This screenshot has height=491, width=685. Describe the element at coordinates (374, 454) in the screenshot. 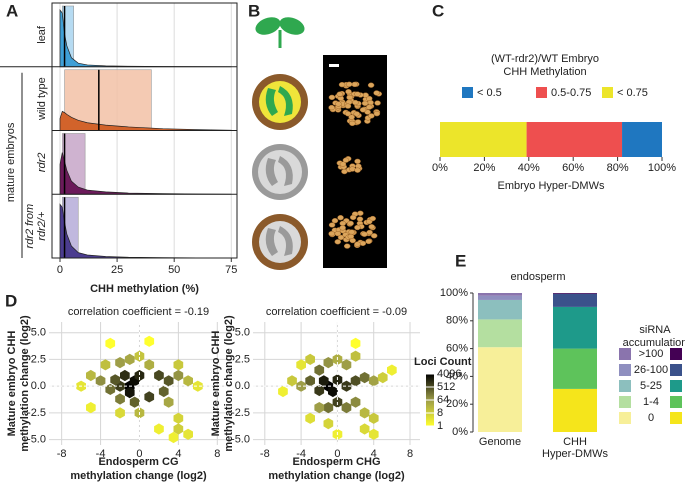

I see `x-tick-label: 4` at that location.